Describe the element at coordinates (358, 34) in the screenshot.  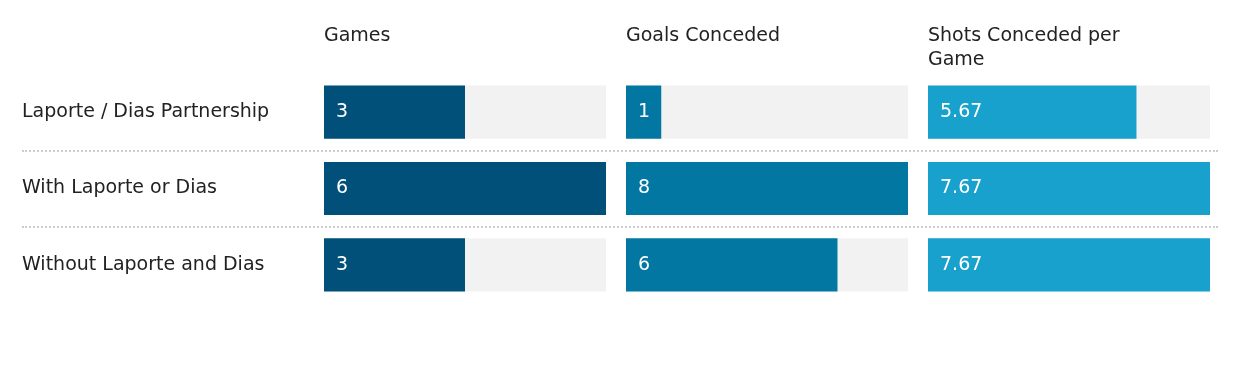
I see `chart-title: Games` at that location.